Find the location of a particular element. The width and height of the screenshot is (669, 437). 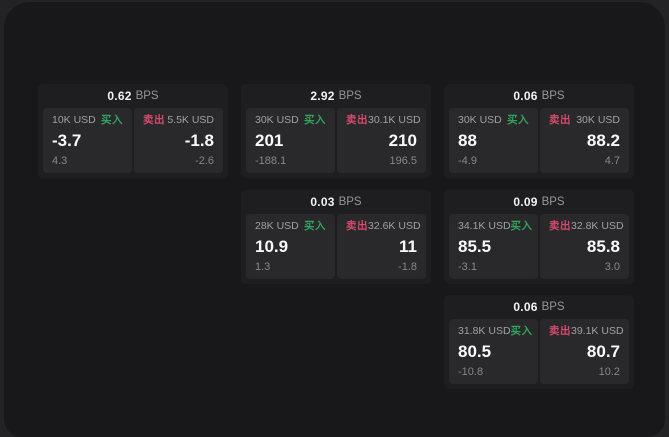

buy-volume: 10K USD is located at coordinates (74, 120).